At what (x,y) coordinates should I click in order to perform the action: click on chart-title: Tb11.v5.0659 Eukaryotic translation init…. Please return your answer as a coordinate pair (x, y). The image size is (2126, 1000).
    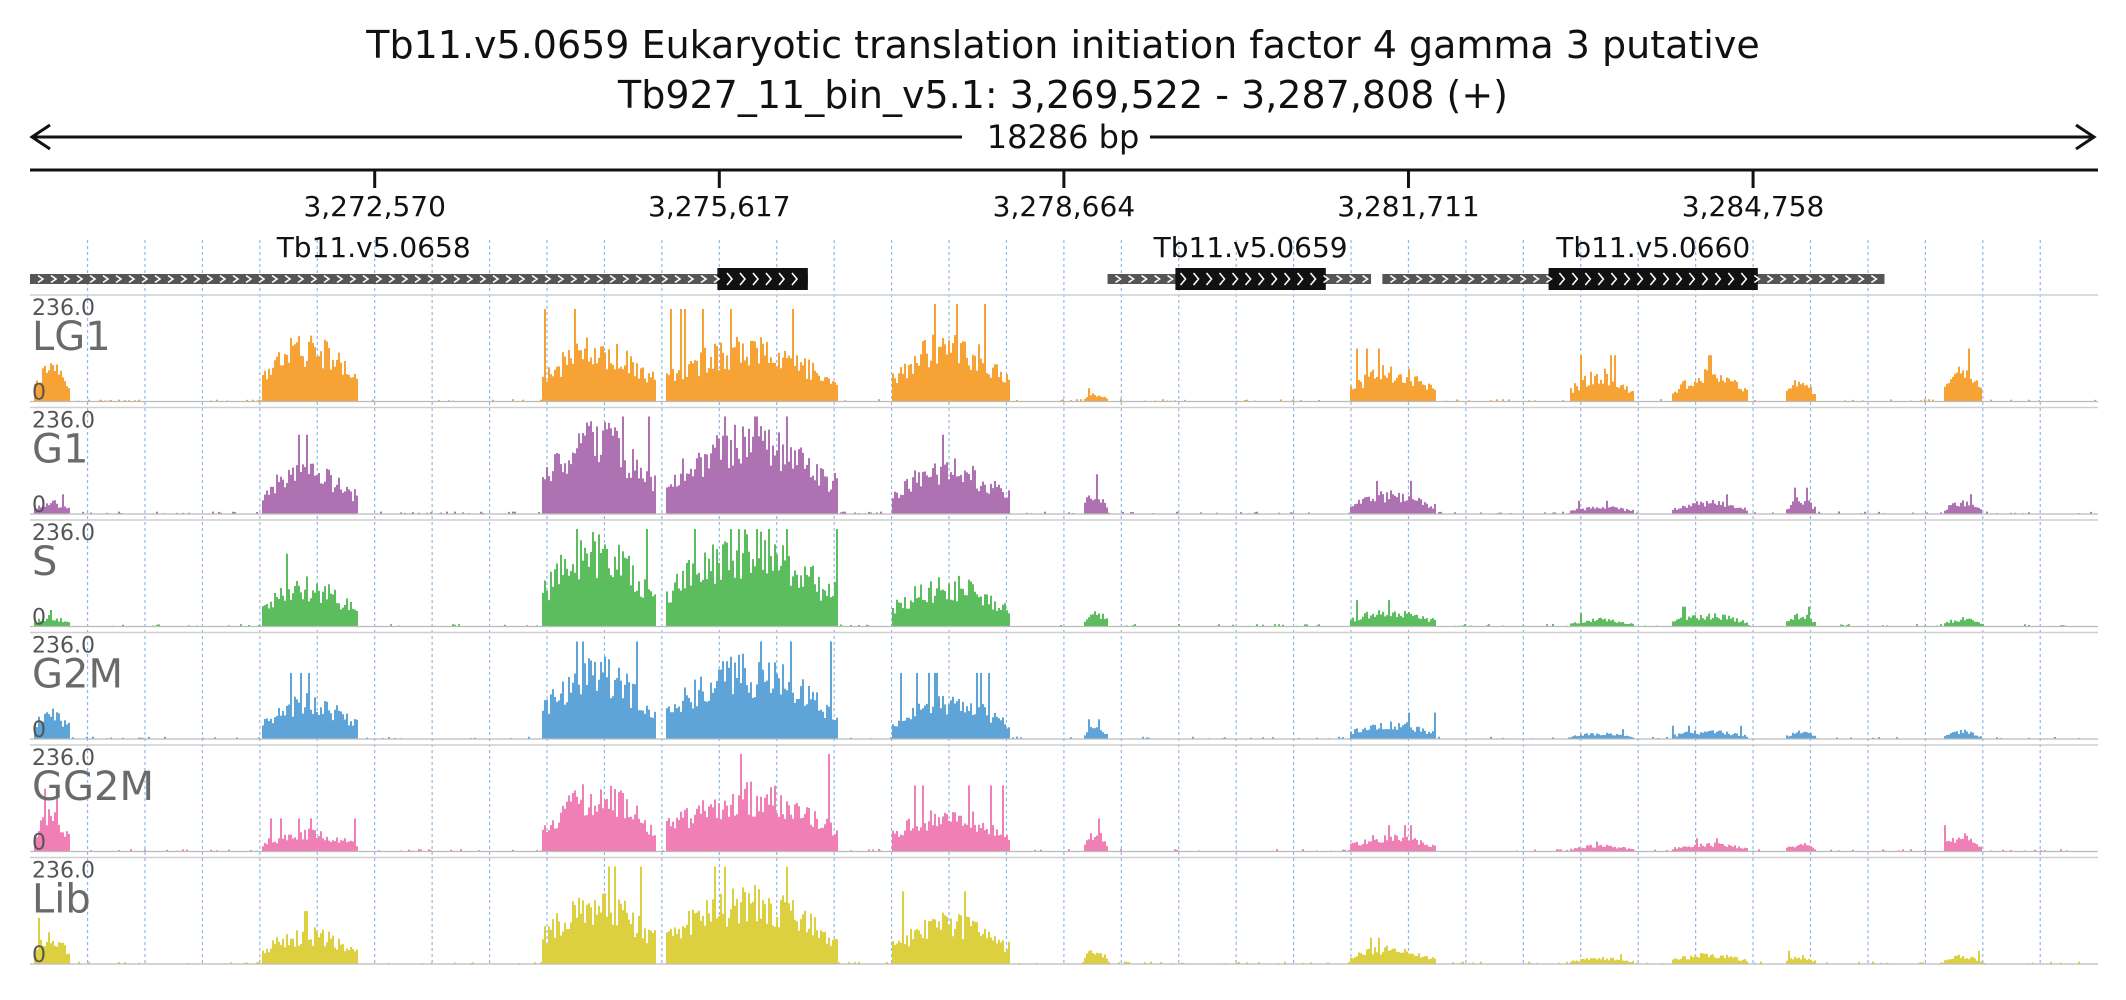
    Looking at the image, I should click on (1062, 45).